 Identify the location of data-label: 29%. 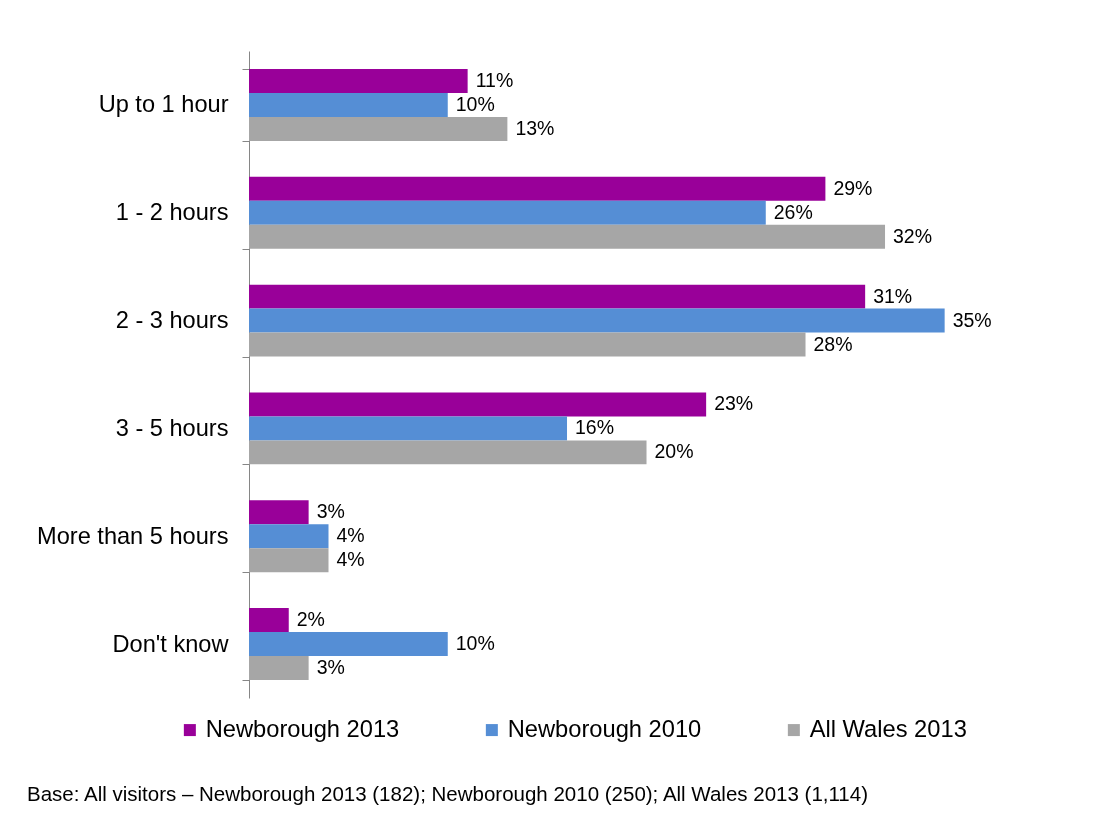
(853, 187).